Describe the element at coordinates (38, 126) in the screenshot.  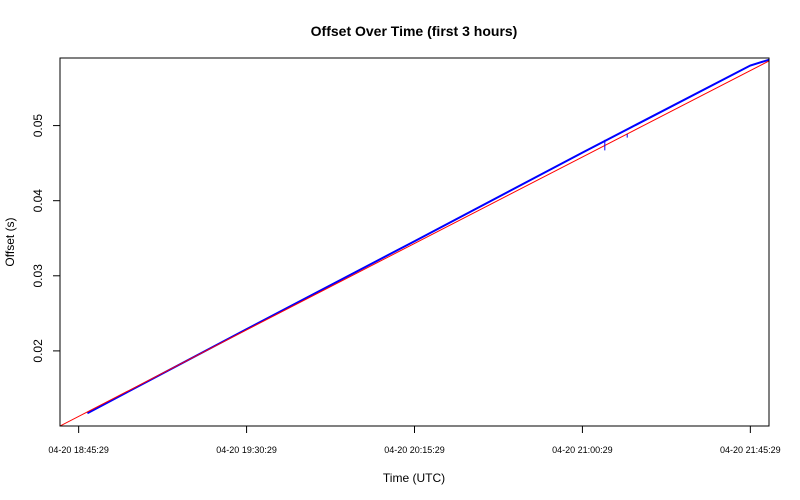
I see `y-tick-label-4: 0.05` at that location.